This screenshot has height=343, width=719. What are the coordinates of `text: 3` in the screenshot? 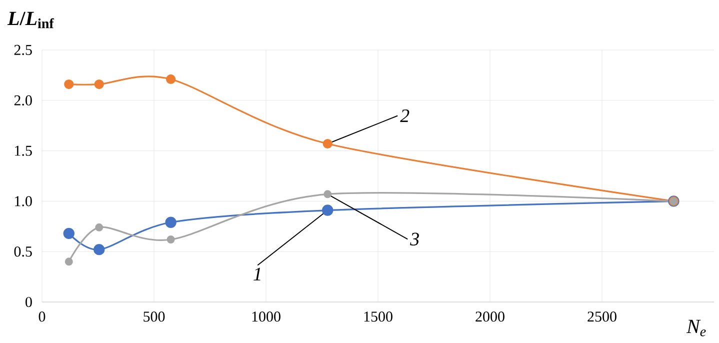 It's located at (414, 239).